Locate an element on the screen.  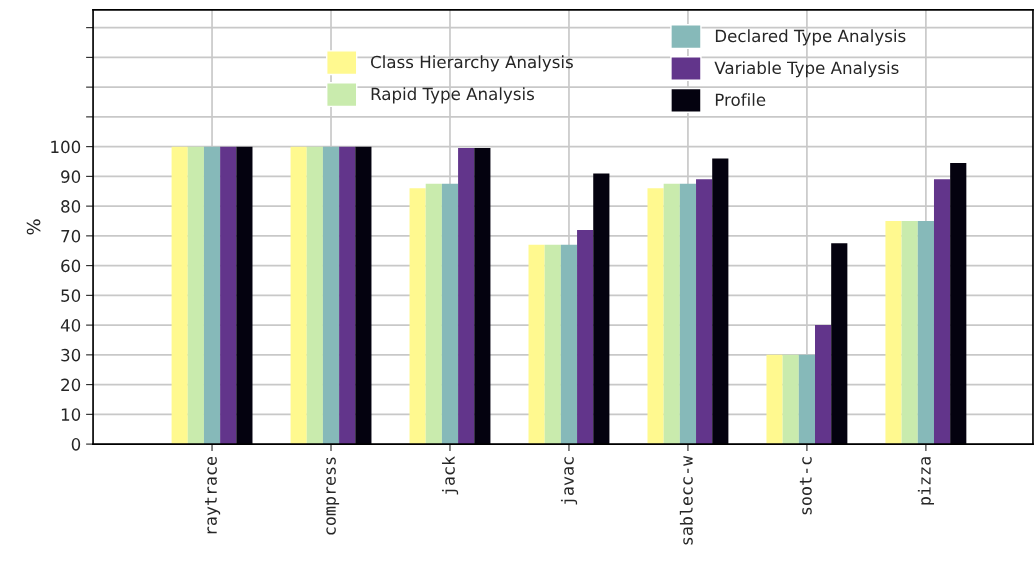
legend-label: Declared Type Analysis is located at coordinates (810, 37).